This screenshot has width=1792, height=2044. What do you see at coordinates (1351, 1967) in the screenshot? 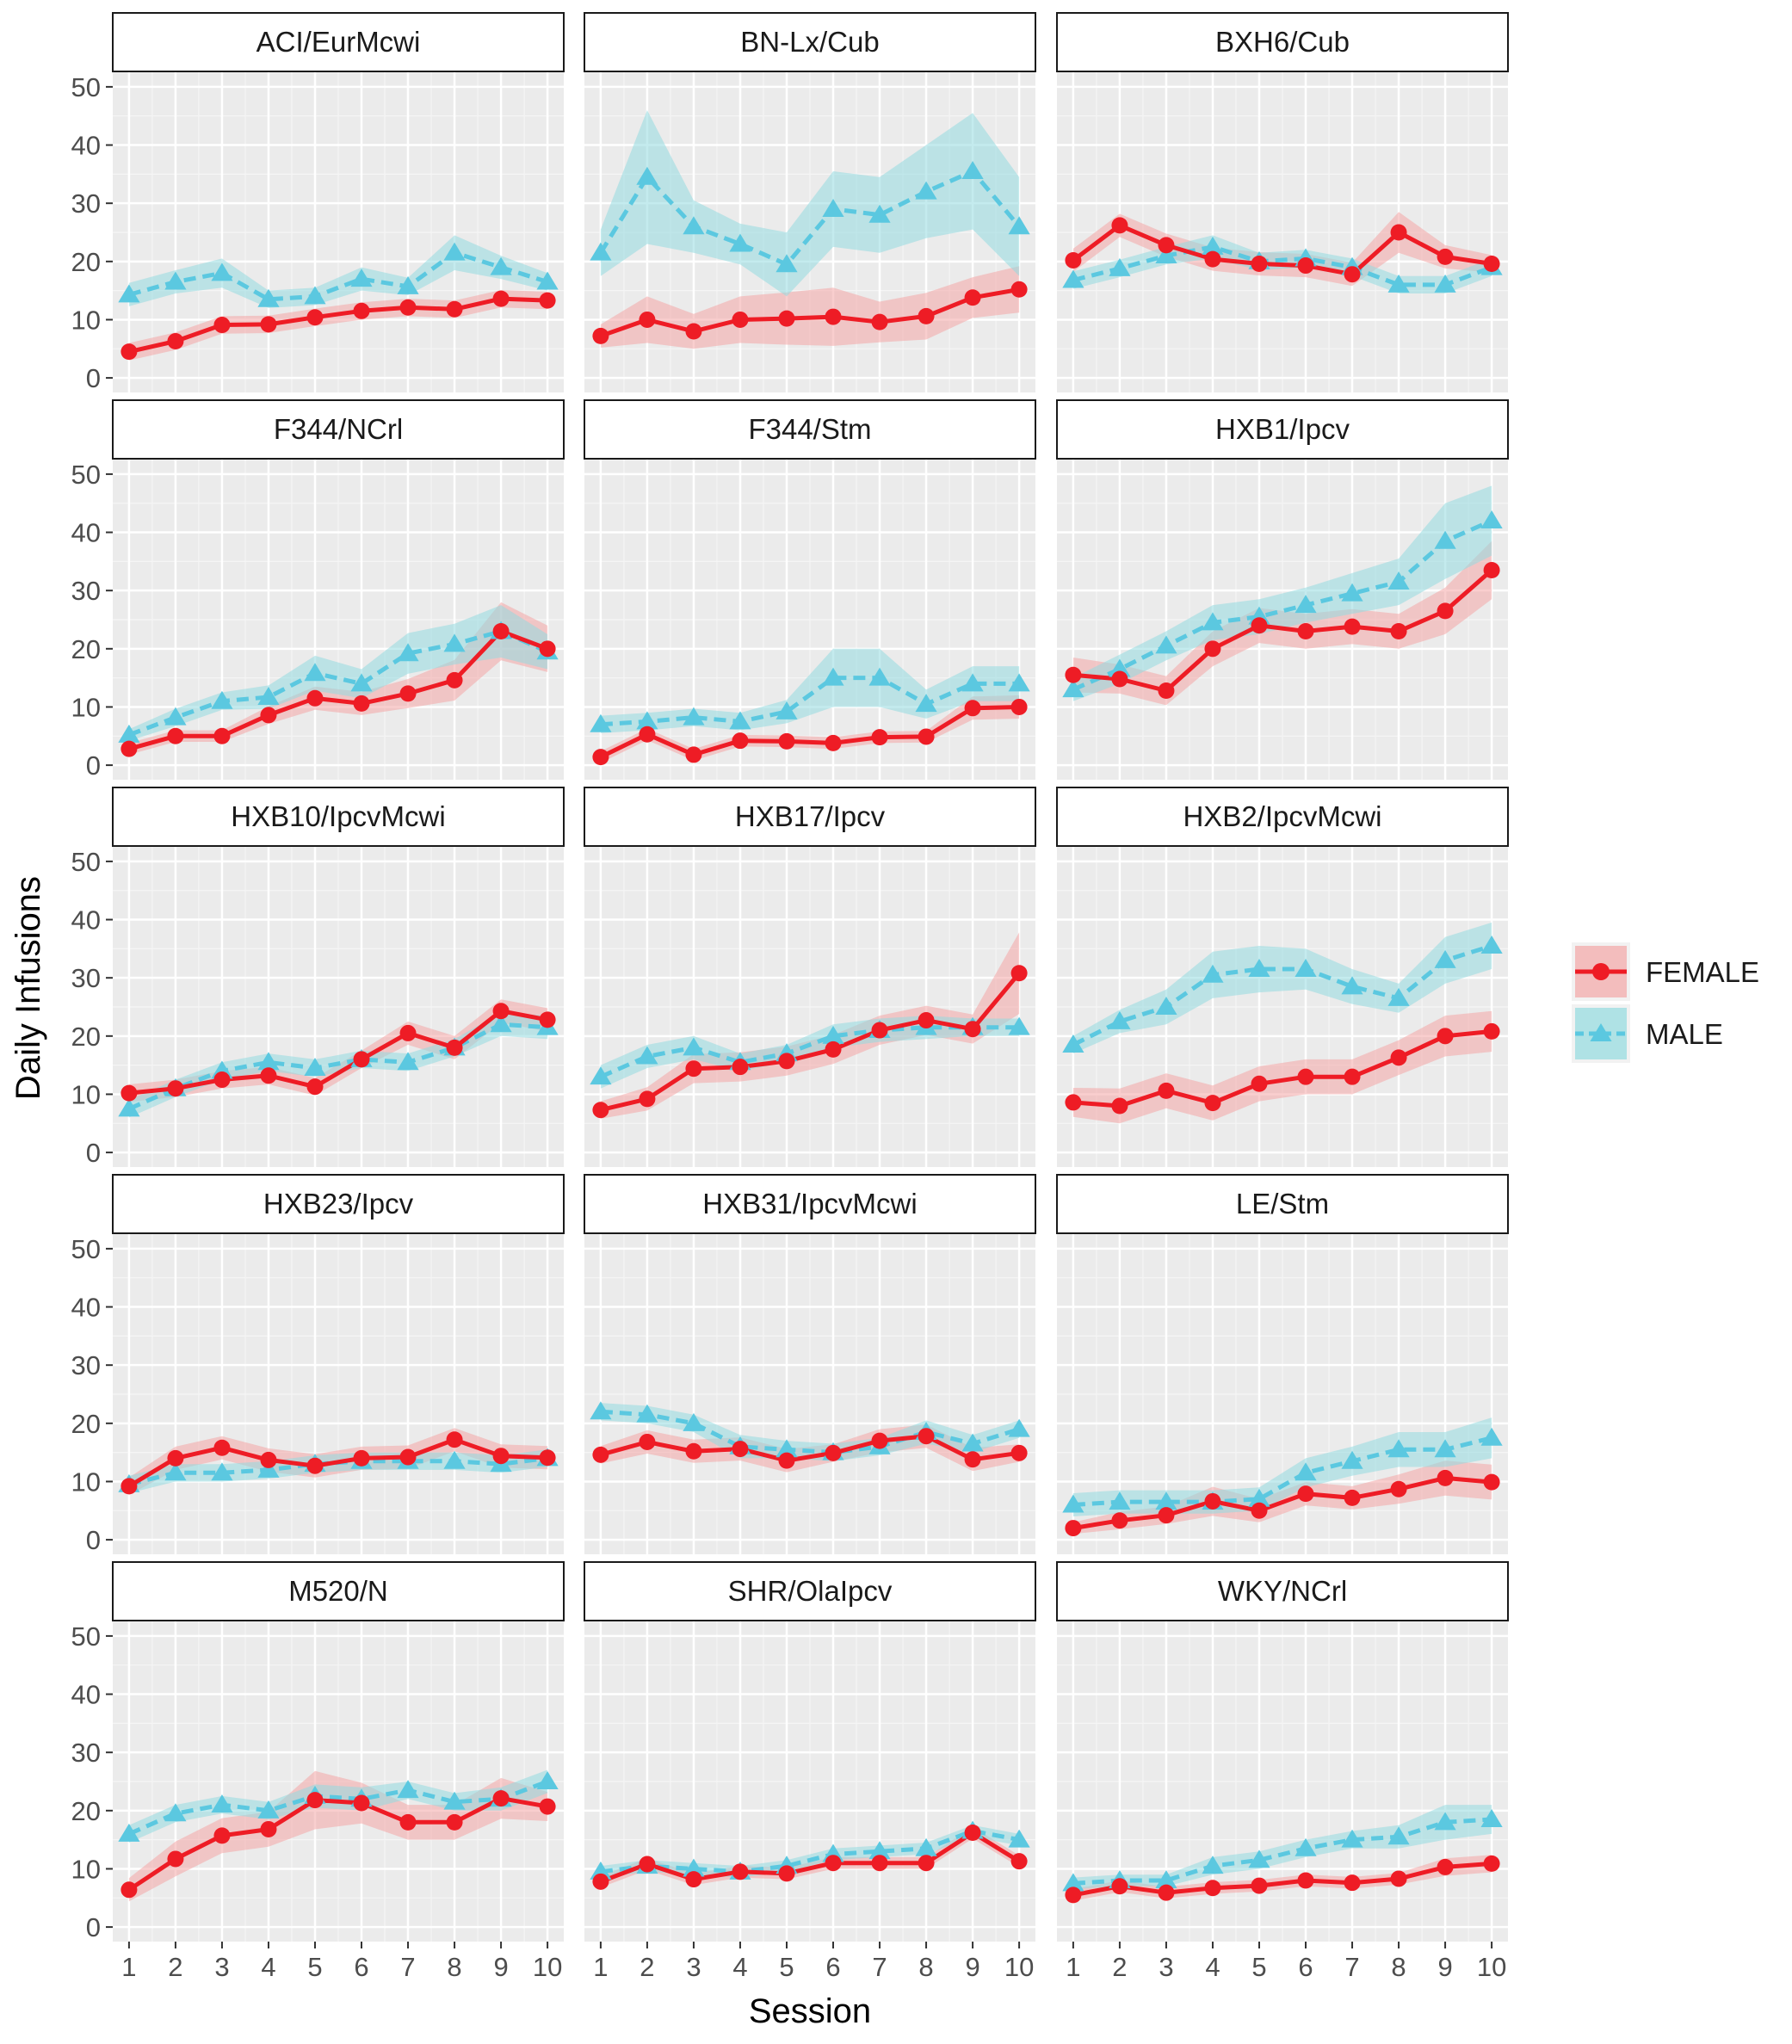
I see `x-tick-label: 7` at bounding box center [1351, 1967].